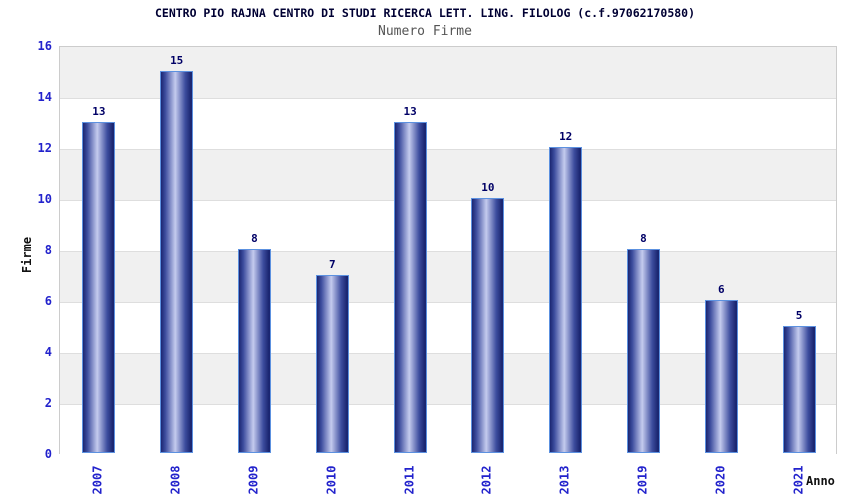 The width and height of the screenshot is (850, 500). I want to click on chart-subtitle: Numero Firme, so click(425, 31).